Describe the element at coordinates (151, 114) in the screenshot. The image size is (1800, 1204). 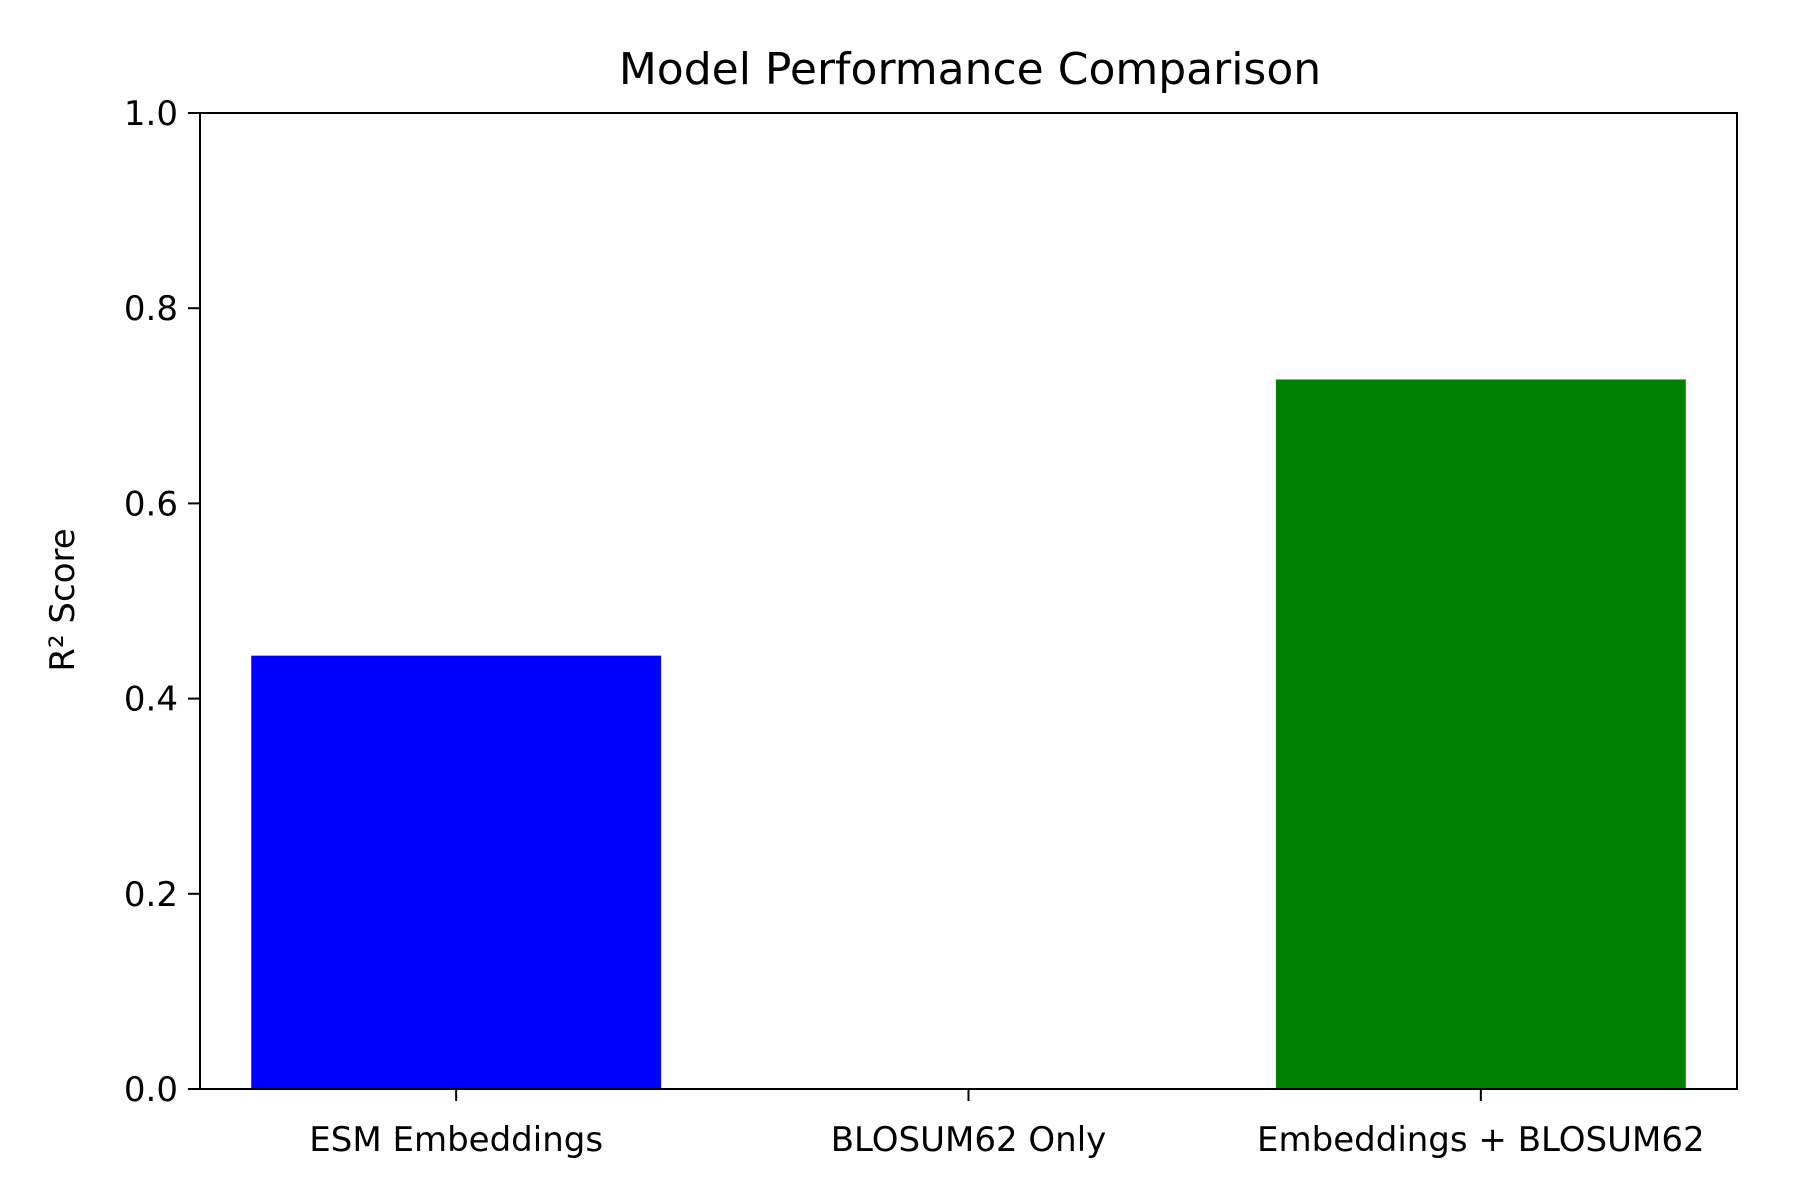
I see `y-tick-label-5: 1.0` at that location.